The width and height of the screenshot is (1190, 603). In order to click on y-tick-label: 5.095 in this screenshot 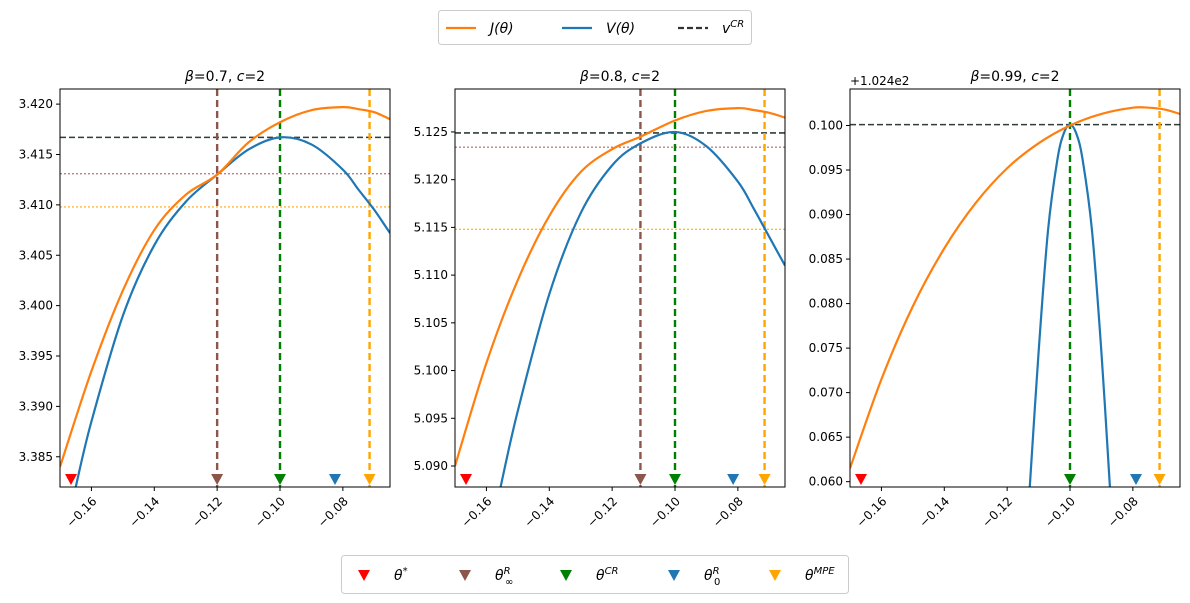, I will do `click(431, 418)`.